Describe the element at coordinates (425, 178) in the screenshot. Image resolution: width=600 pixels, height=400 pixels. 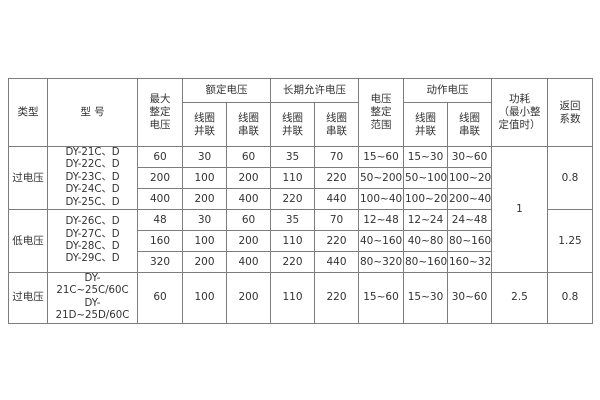
I see `value-cell: 50~100` at that location.